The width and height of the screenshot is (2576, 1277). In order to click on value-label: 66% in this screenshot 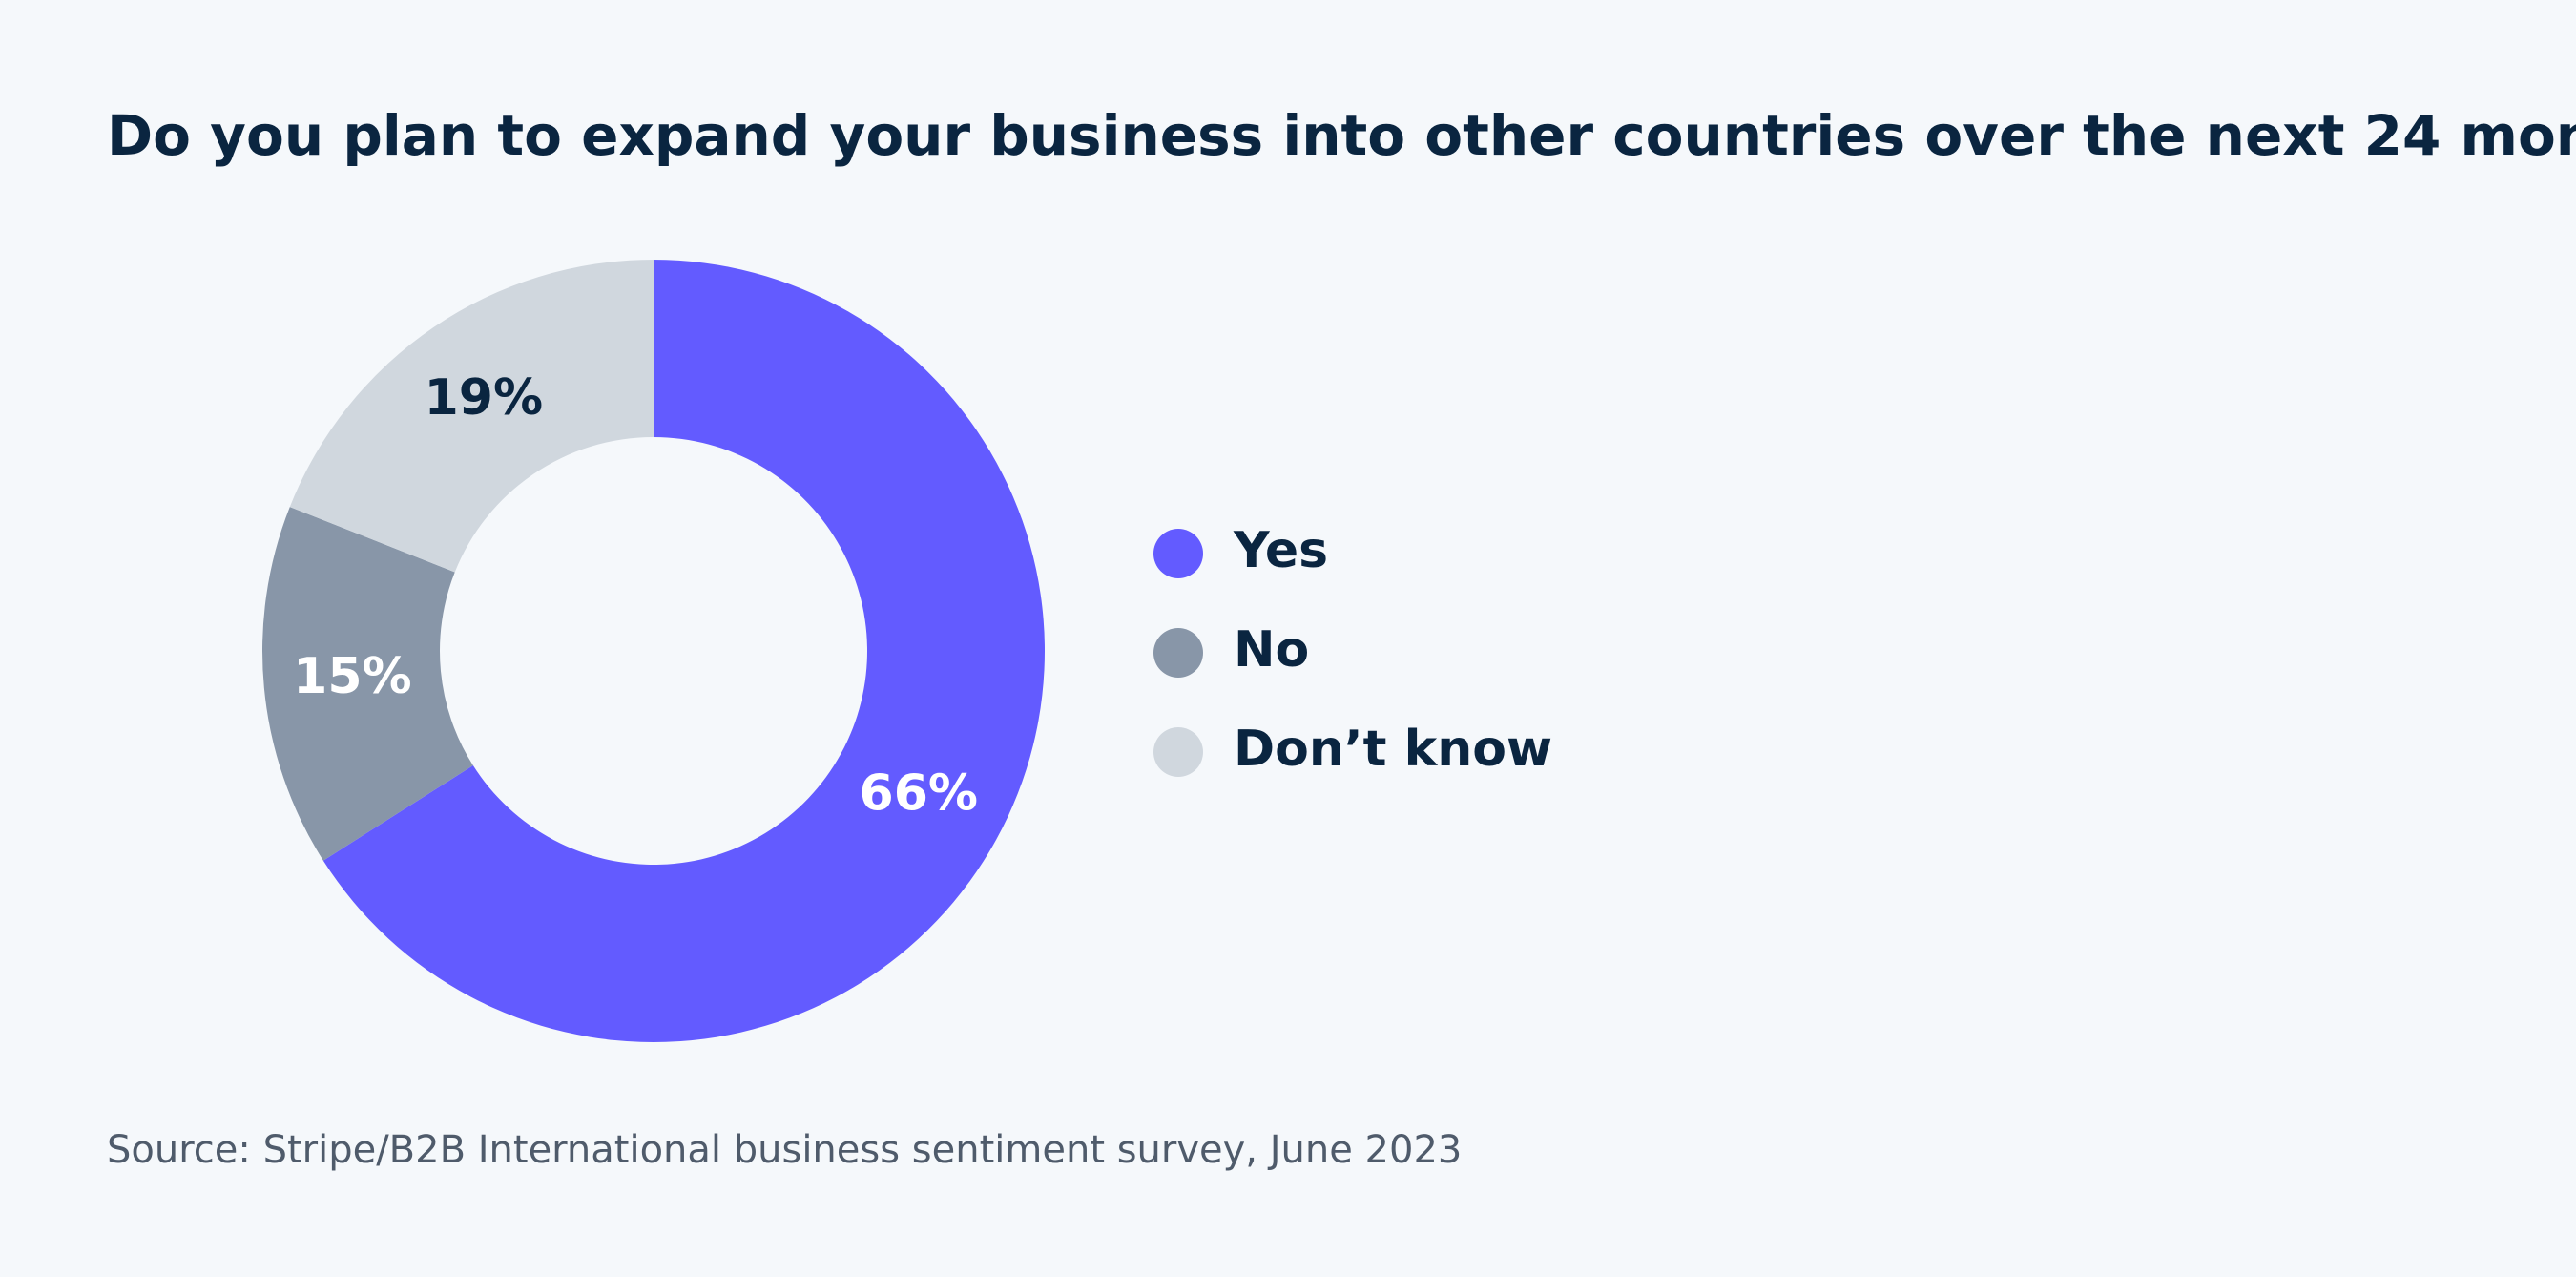, I will do `click(919, 794)`.